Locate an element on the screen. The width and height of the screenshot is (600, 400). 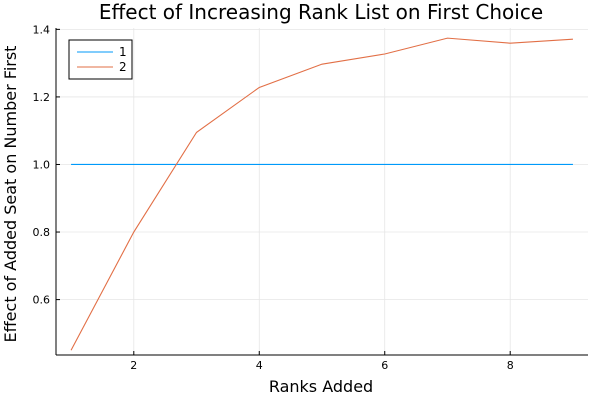
x-tick-label: 6 is located at coordinates (384, 365).